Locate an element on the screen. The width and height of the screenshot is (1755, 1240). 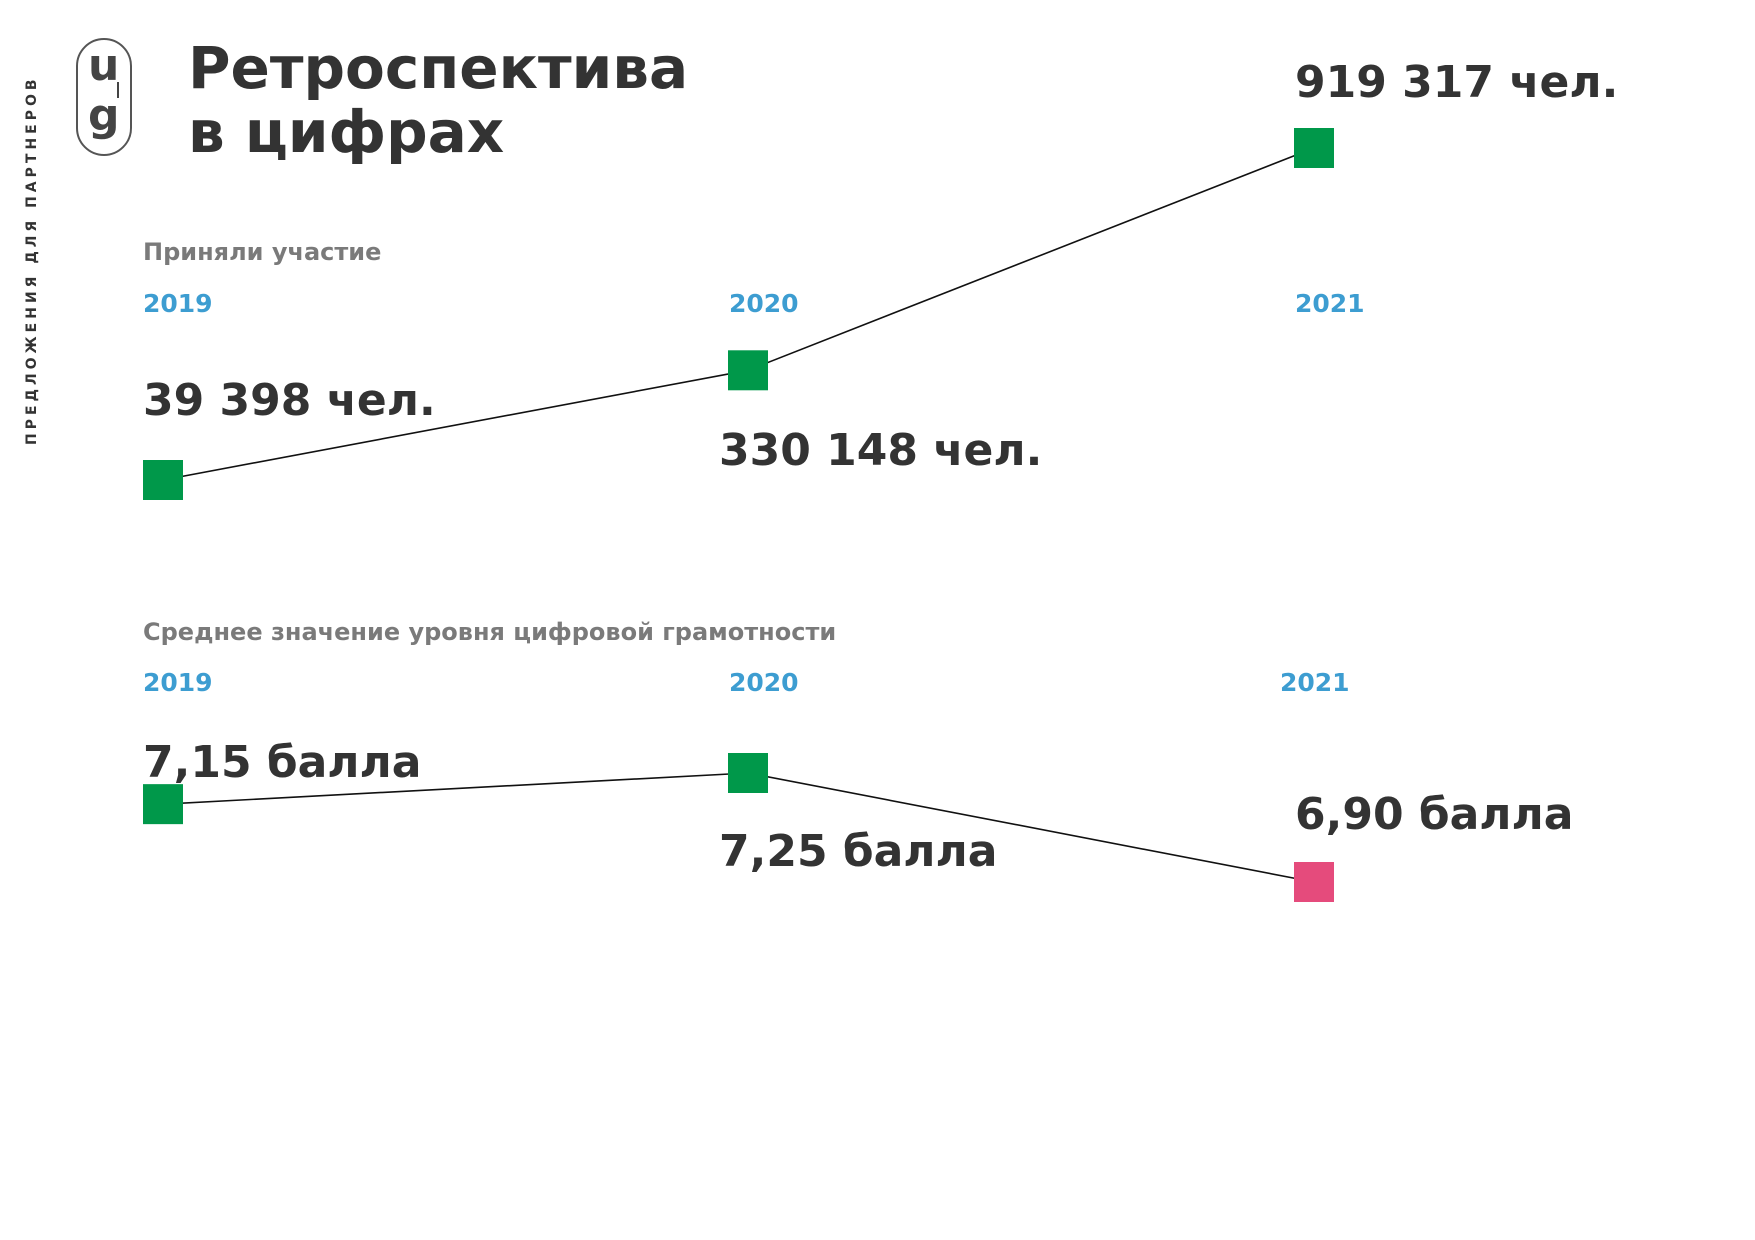
value-label-2019: 39 398 чел. is located at coordinates (289, 400).